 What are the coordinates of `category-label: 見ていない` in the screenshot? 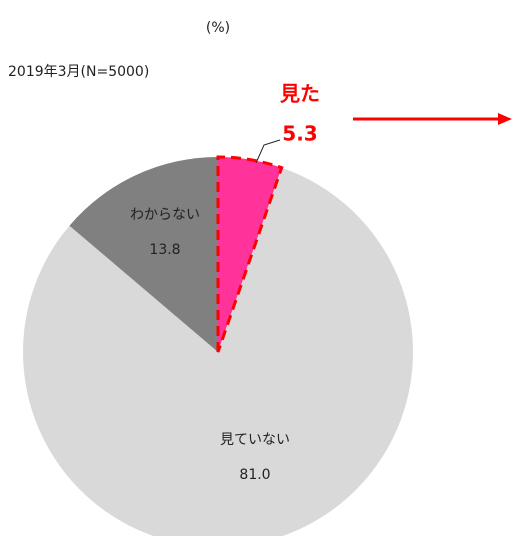 It's located at (255, 440).